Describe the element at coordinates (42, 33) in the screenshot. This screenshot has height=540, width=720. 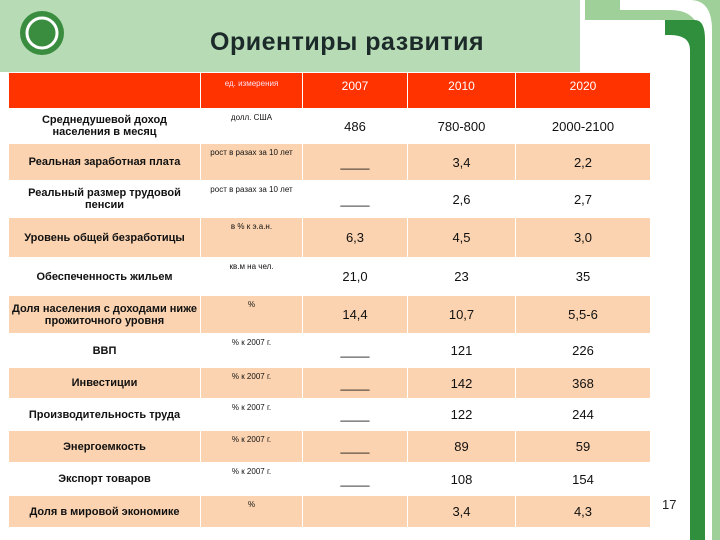
I see `logo-ring` at that location.